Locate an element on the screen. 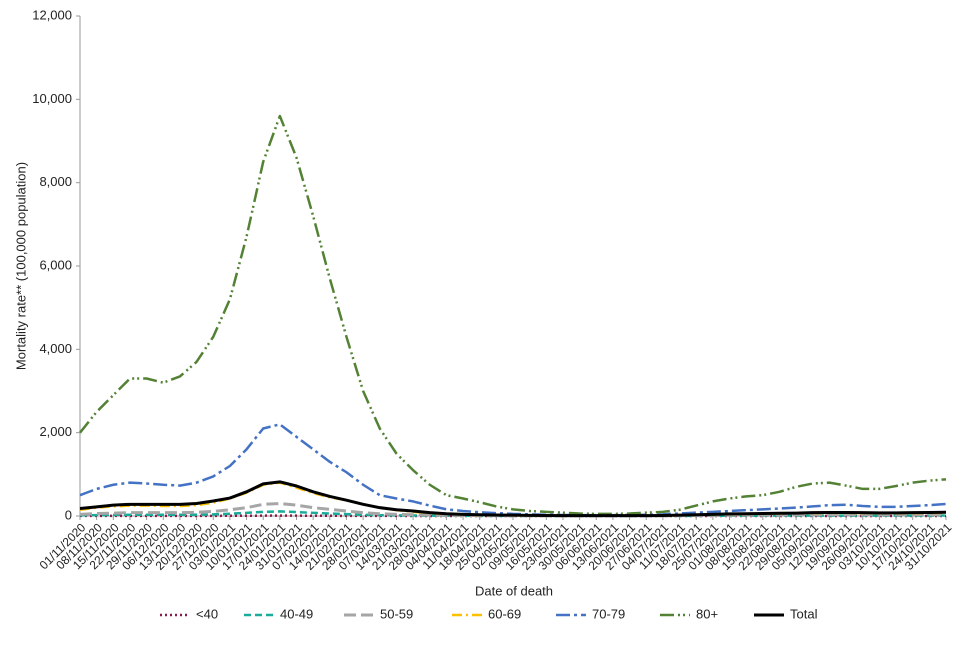  y-tick-label: 2,000 is located at coordinates (55, 431).